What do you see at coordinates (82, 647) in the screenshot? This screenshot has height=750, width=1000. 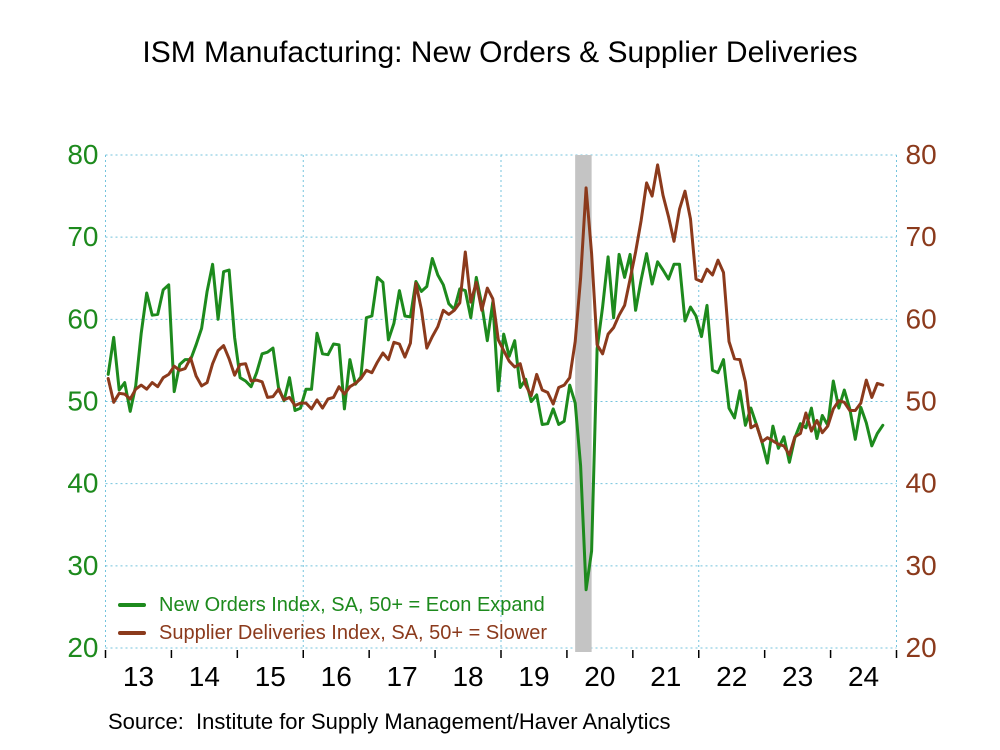 I see `y-axis-label-left-20: 20` at bounding box center [82, 647].